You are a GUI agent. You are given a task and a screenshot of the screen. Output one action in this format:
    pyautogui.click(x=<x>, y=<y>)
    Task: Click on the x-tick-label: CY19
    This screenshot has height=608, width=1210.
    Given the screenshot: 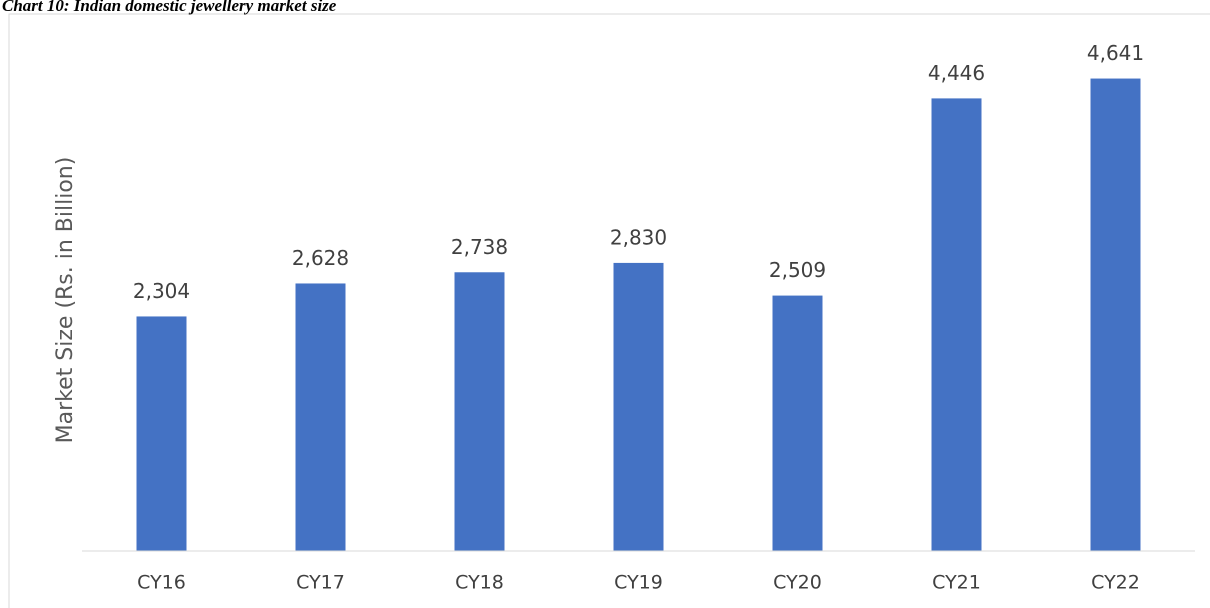 What is the action you would take?
    pyautogui.click(x=638, y=583)
    